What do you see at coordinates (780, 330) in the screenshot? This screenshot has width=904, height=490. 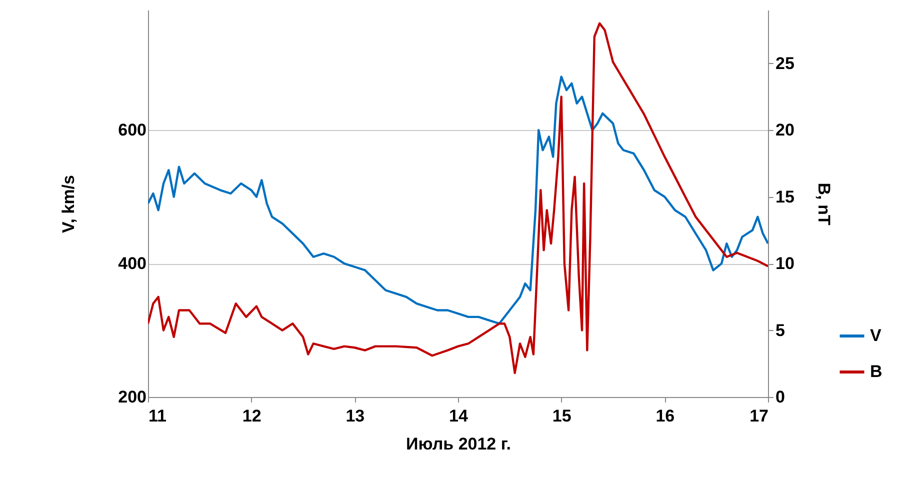 I see `y2-tick-label: 5` at bounding box center [780, 330].